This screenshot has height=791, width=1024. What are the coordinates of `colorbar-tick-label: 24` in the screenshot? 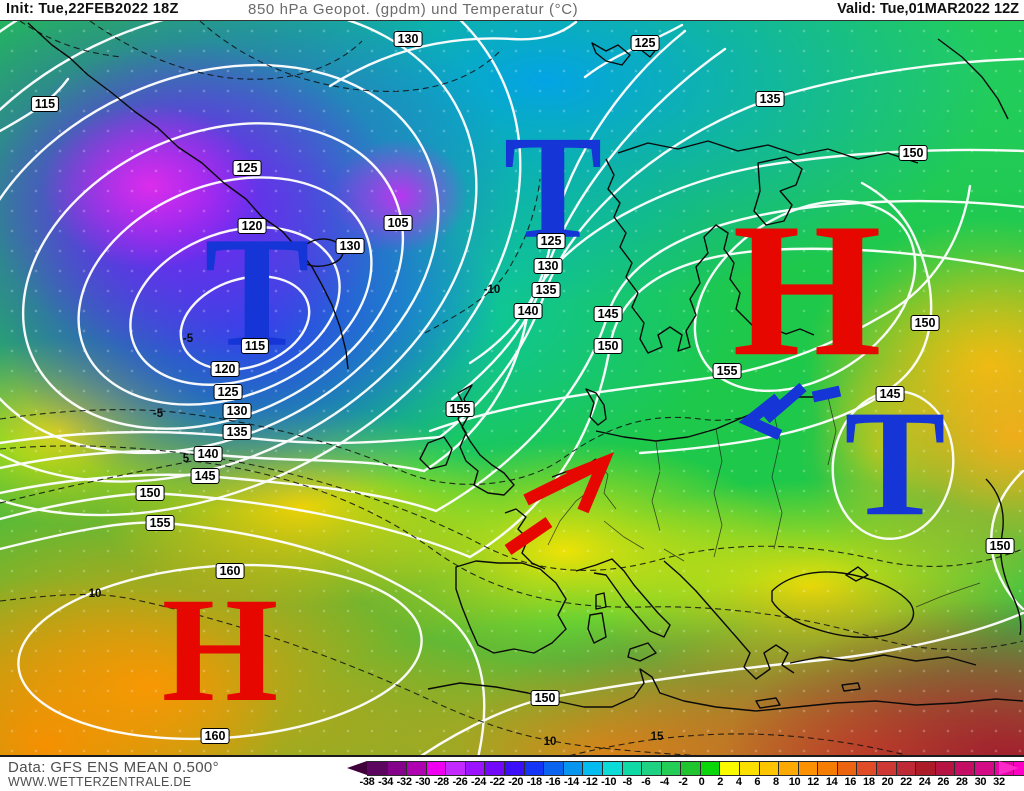 It's located at (924, 782).